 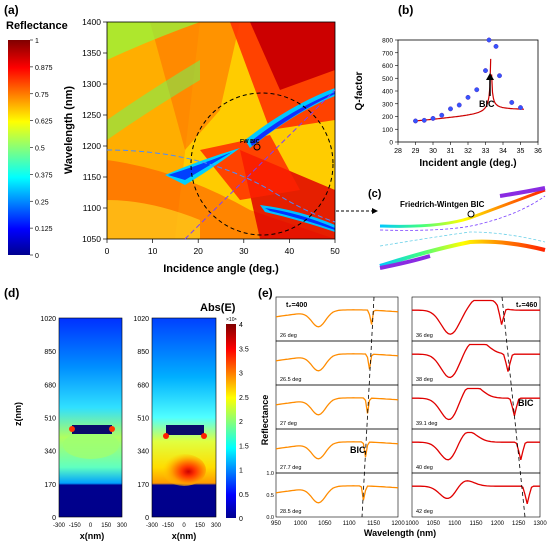 I want to click on panel-a-bic-marker, so click(x=257, y=147).